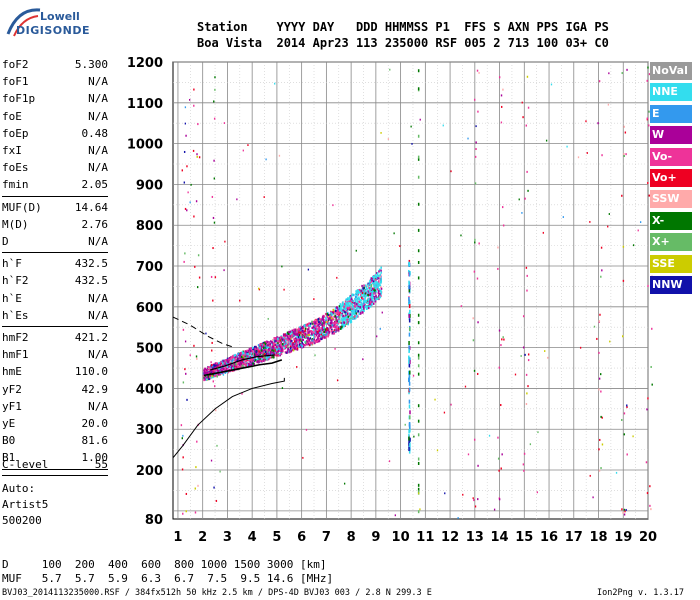 This screenshot has height=600, width=700. What do you see at coordinates (55, 372) in the screenshot?
I see `param-row: hmE 110.0` at bounding box center [55, 372].